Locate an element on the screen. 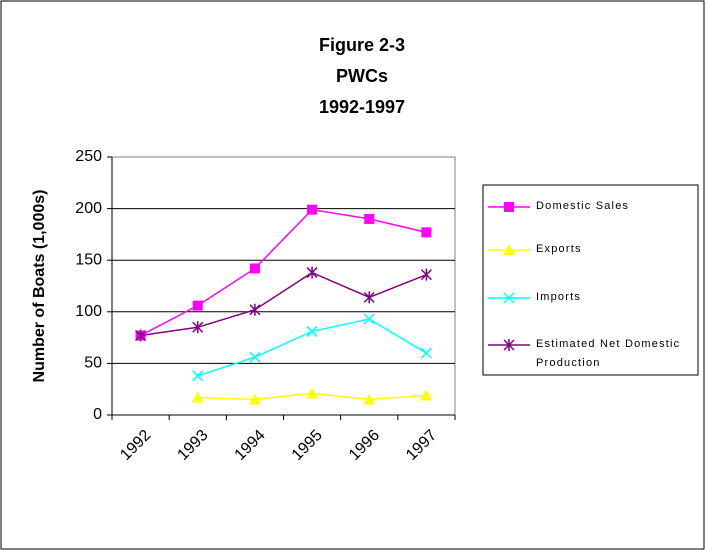  legend-label: Exports is located at coordinates (559, 249).